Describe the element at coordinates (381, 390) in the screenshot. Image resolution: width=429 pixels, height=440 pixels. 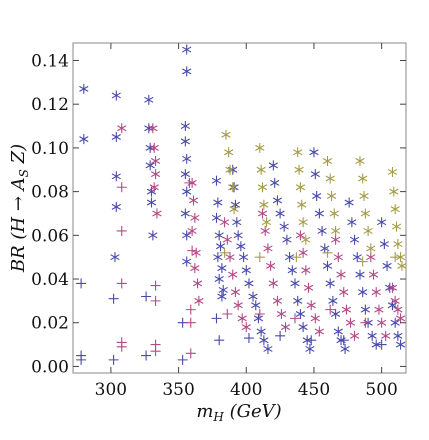
I see `x-tick-label: 500` at that location.